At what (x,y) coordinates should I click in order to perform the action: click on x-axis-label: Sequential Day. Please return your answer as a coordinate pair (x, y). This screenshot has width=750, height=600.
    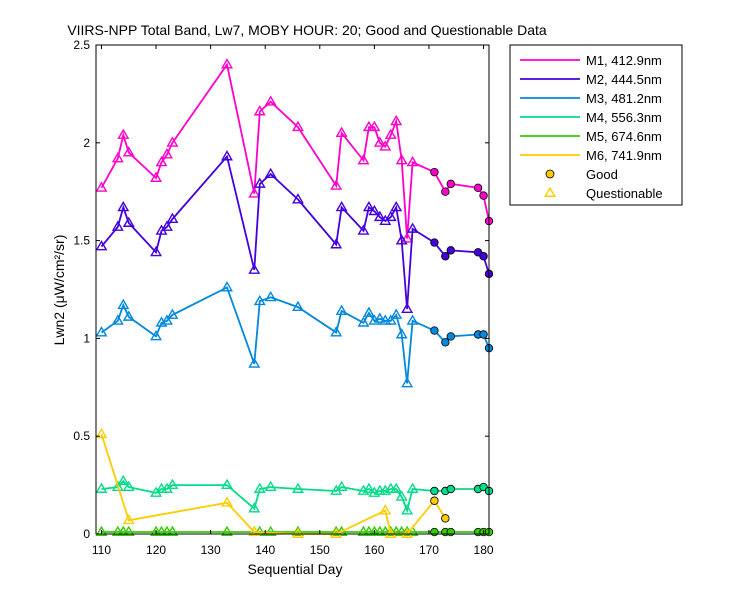
    Looking at the image, I should click on (295, 569).